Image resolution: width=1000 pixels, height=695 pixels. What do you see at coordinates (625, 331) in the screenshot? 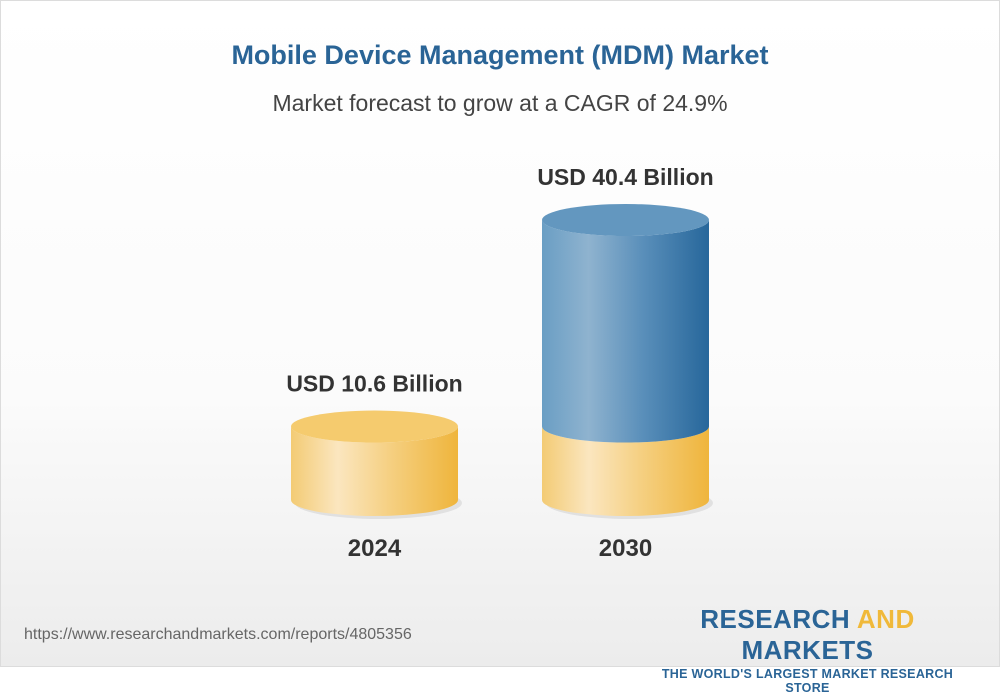
I see `cylinder-growth-segment-2030` at bounding box center [625, 331].